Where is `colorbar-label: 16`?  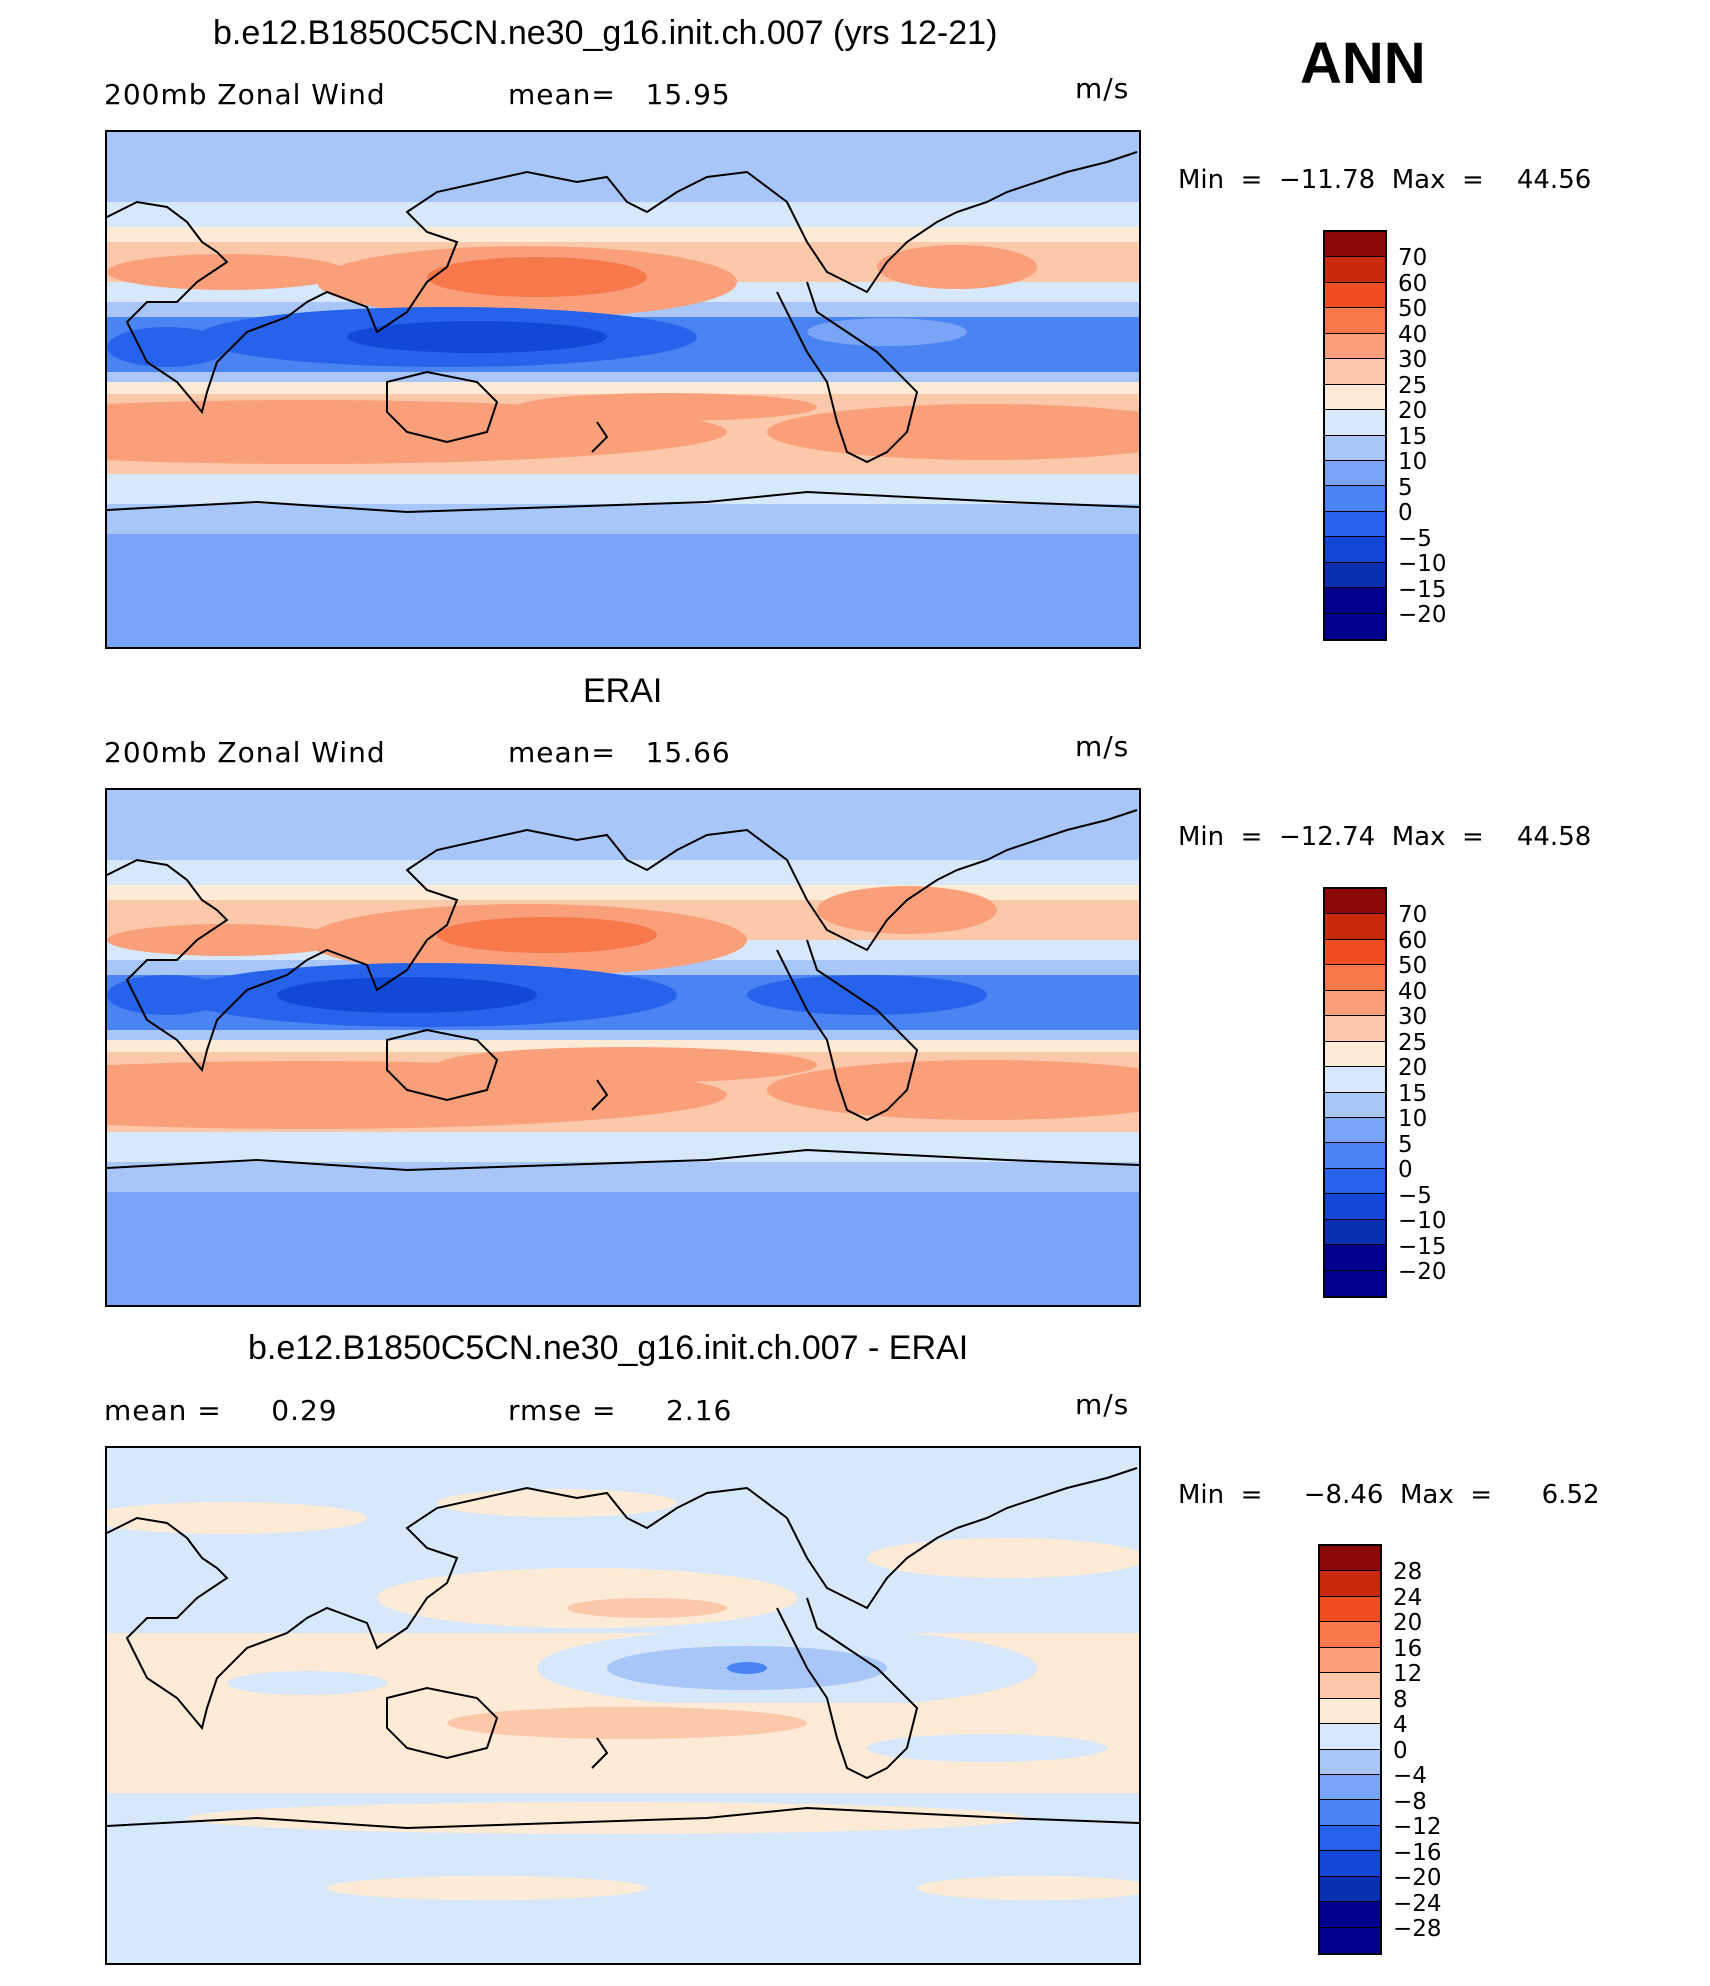 colorbar-label: 16 is located at coordinates (1408, 1649).